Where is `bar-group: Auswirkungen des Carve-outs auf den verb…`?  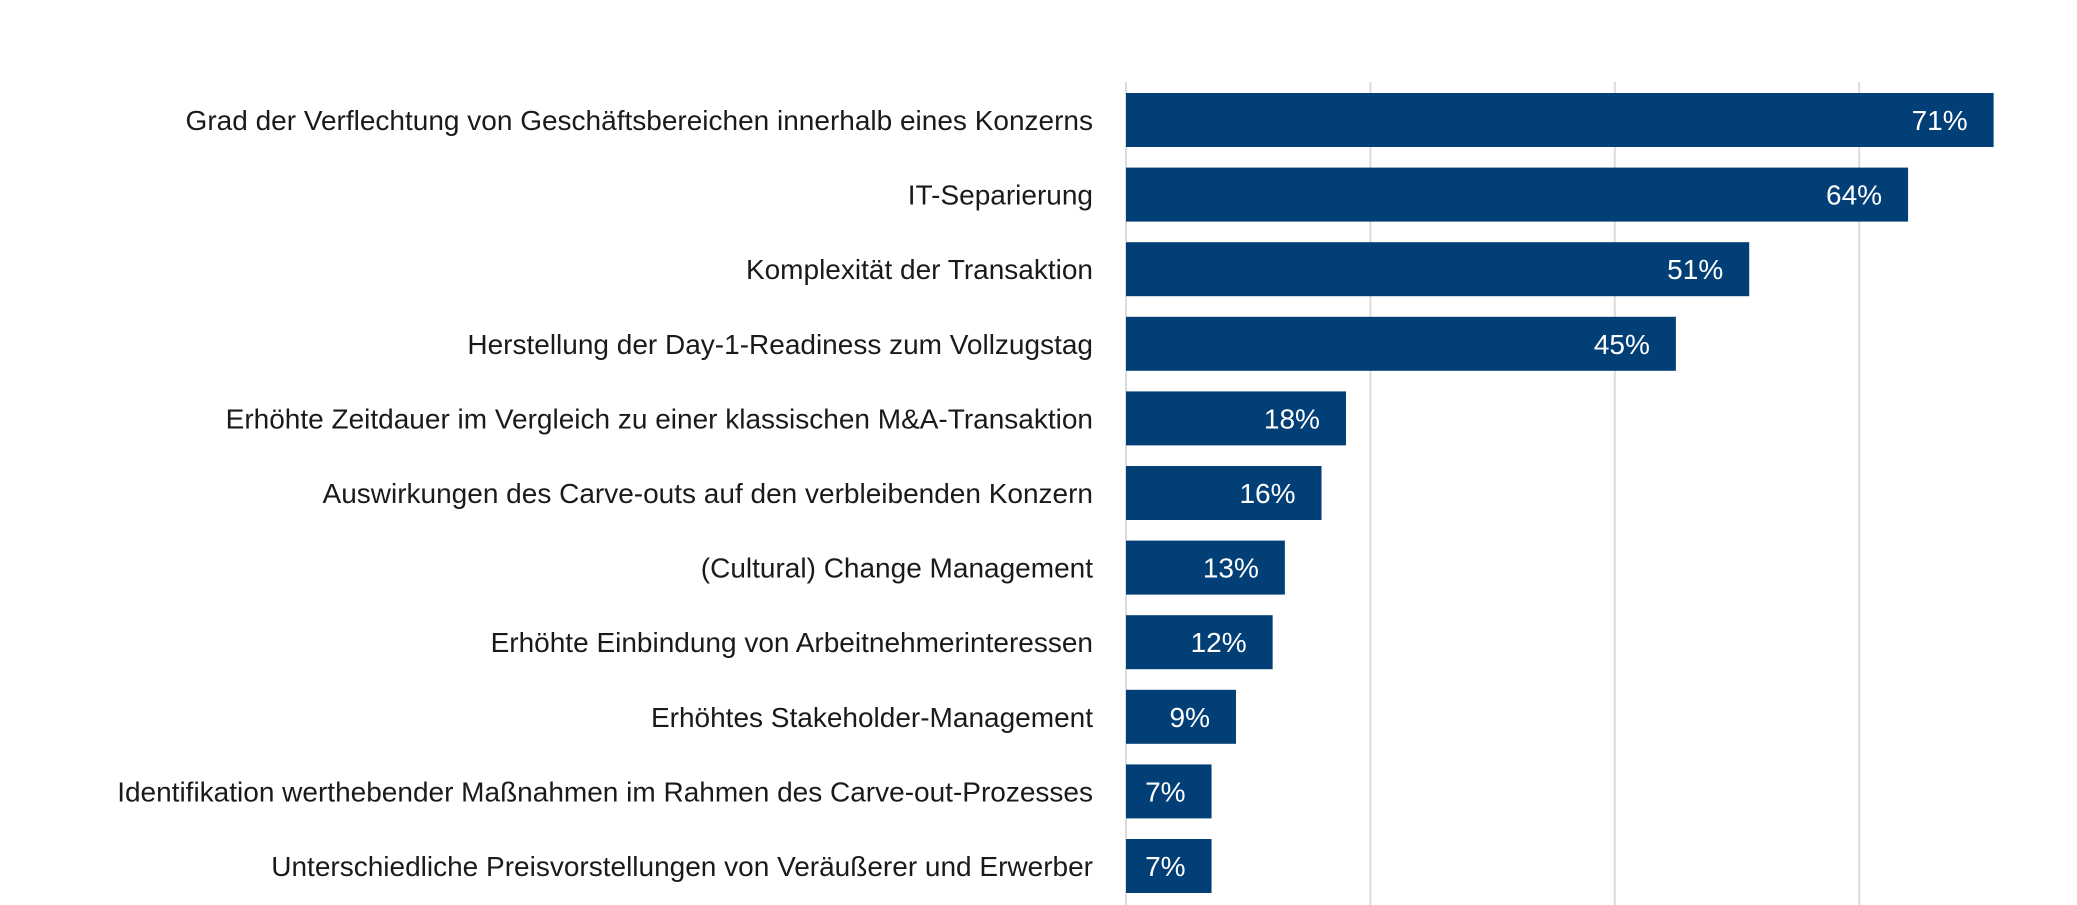 bar-group: Auswirkungen des Carve-outs auf den verb… is located at coordinates (822, 493).